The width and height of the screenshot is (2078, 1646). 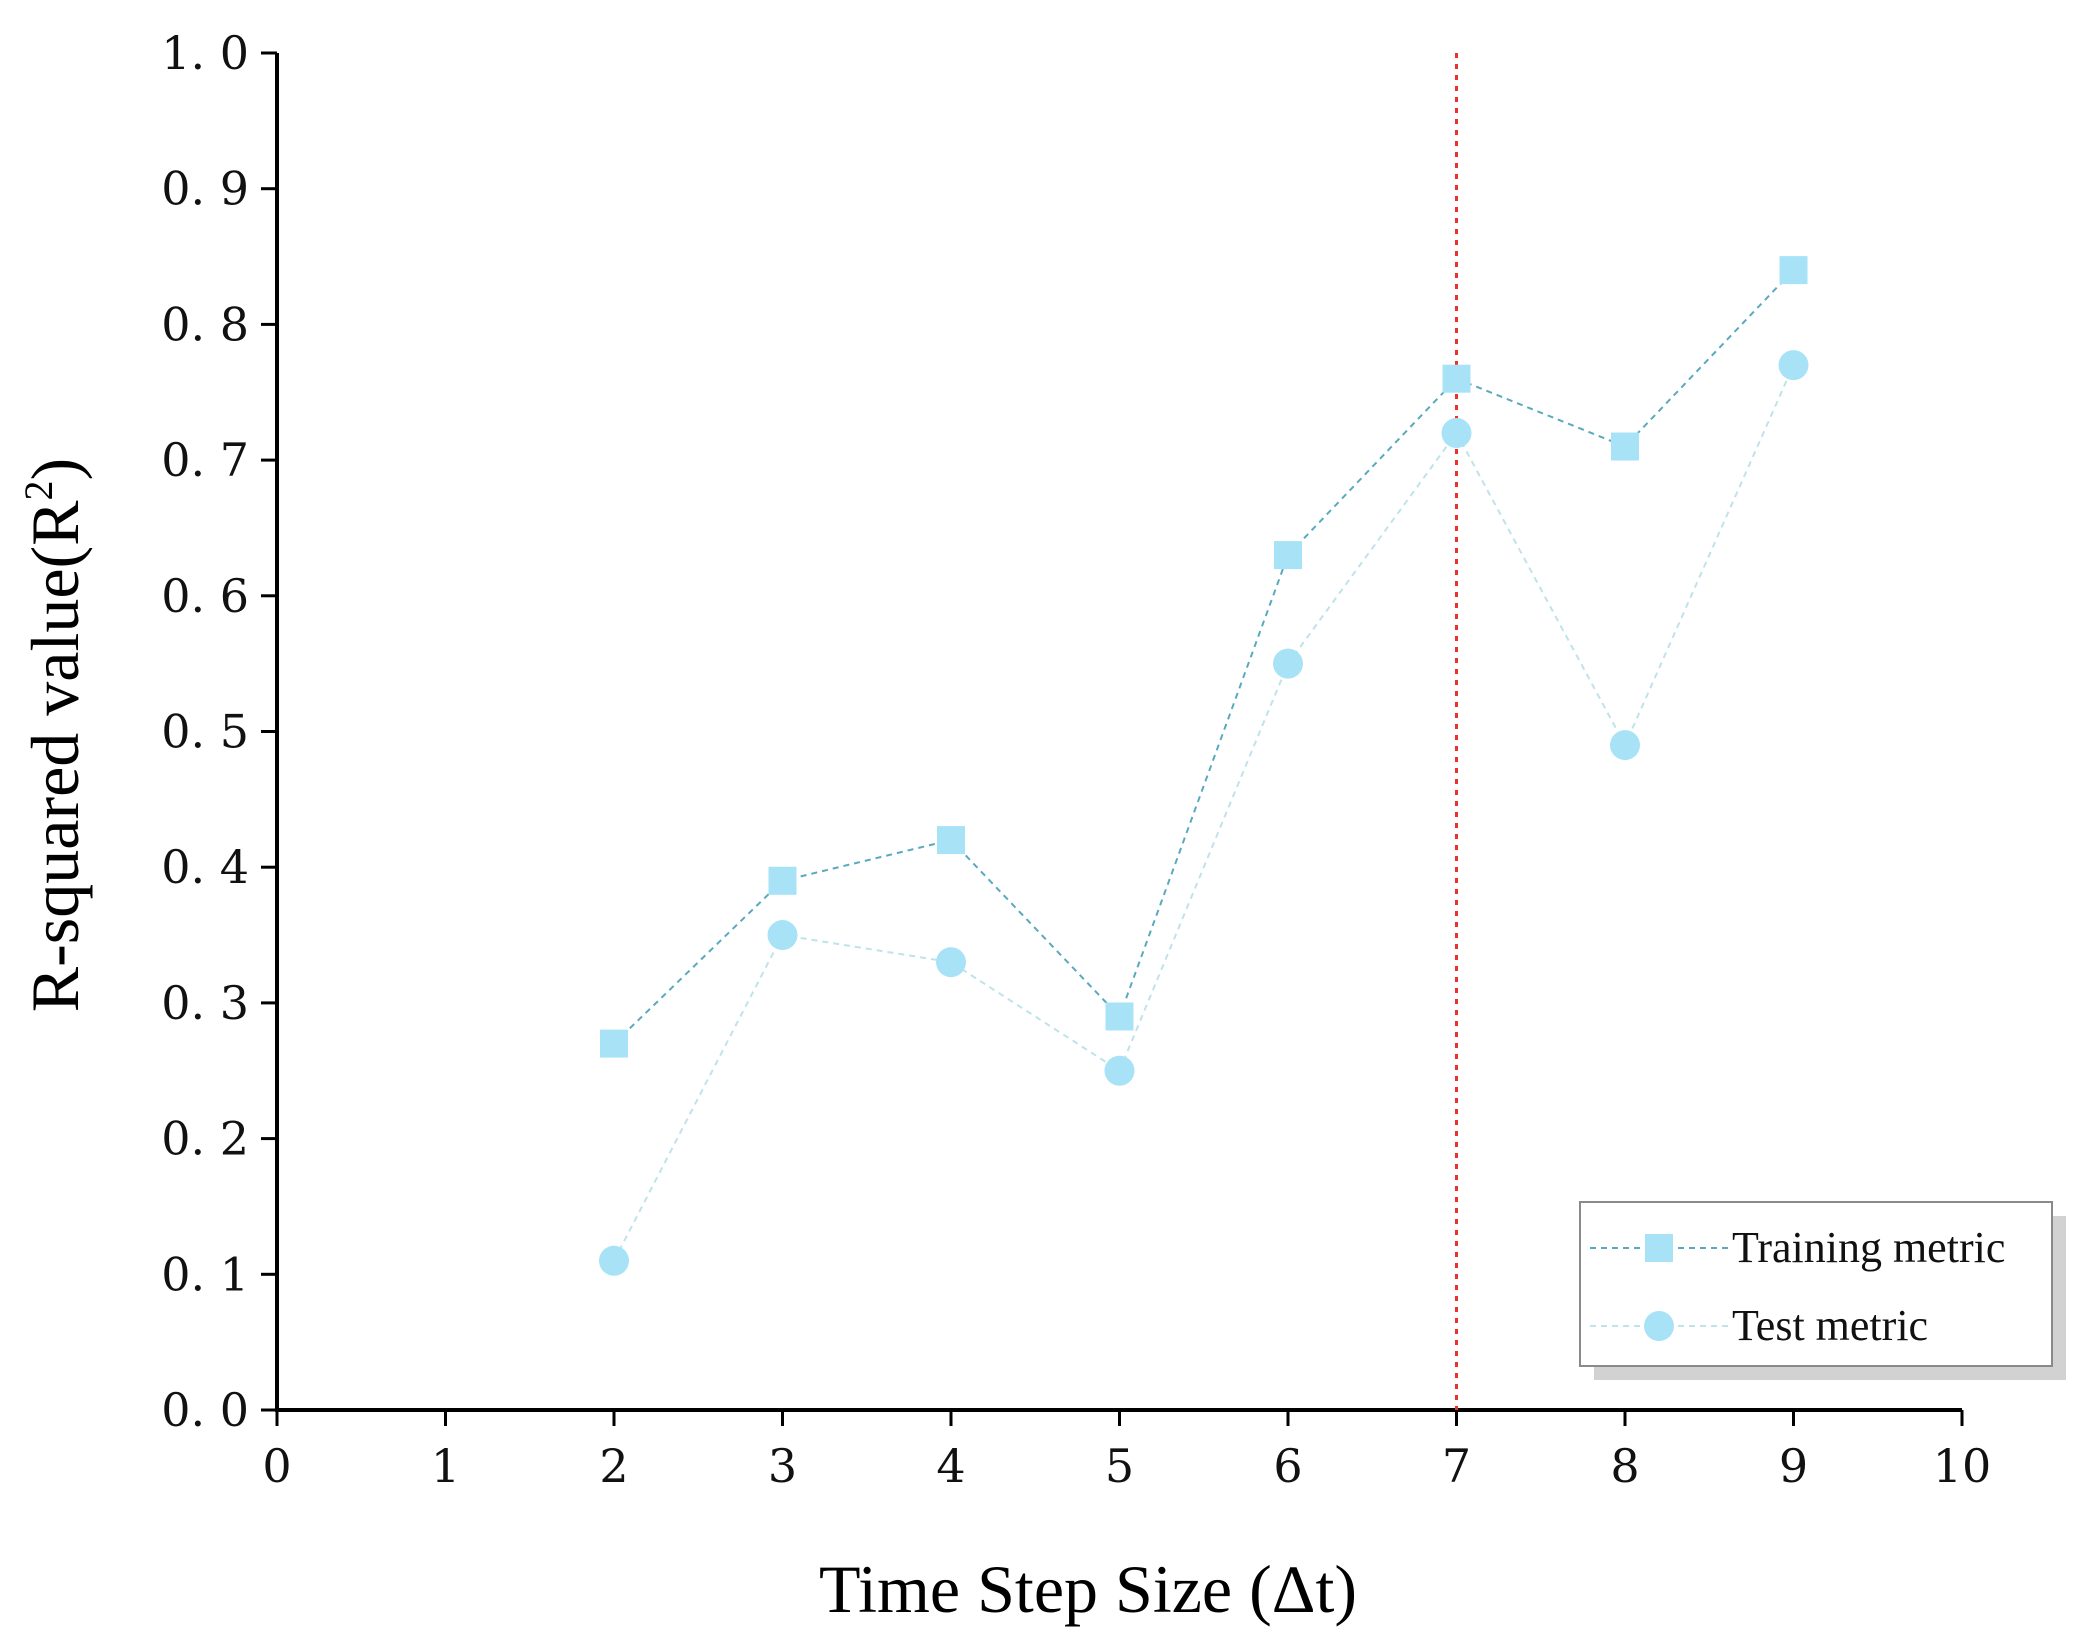 What do you see at coordinates (205, 189) in the screenshot?
I see `y-tick-label: 0. 9` at bounding box center [205, 189].